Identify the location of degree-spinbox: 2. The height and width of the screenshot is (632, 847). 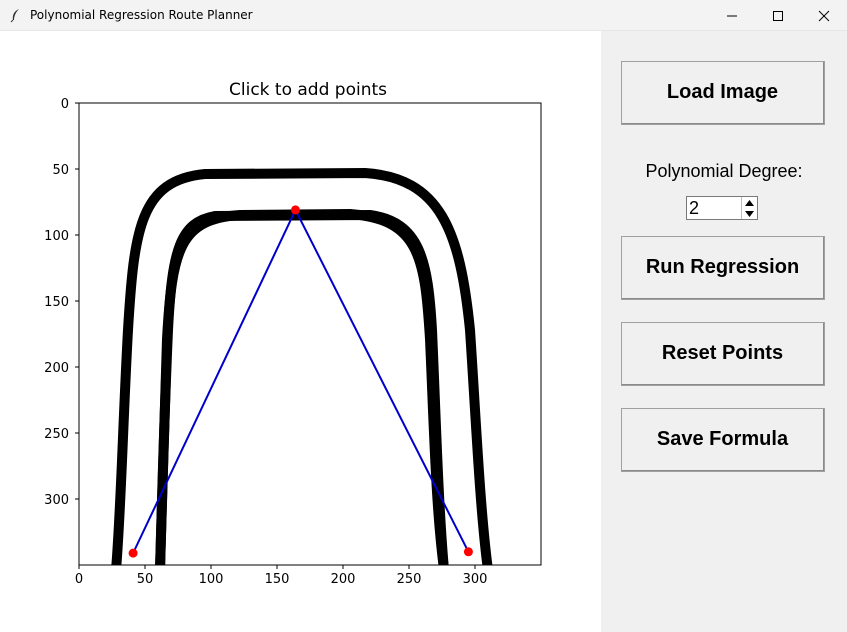
(722, 208).